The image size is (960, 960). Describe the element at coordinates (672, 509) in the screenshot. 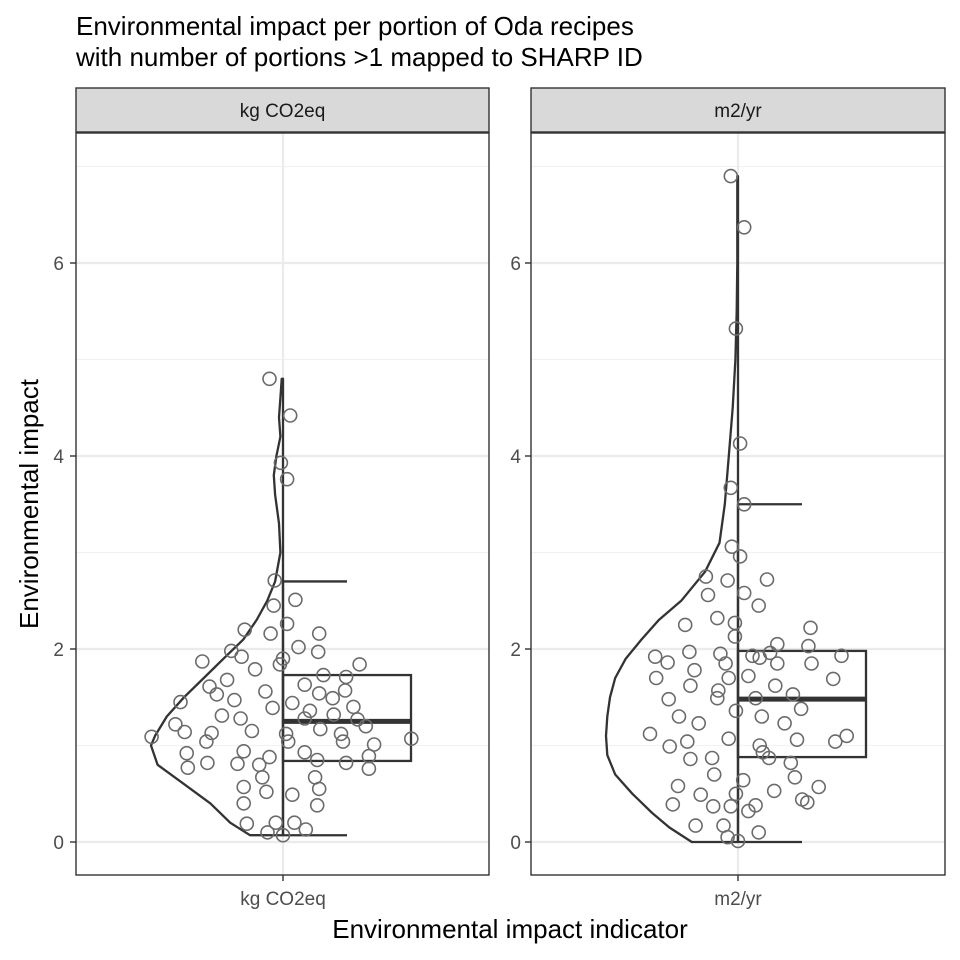

I see `violin-density` at that location.